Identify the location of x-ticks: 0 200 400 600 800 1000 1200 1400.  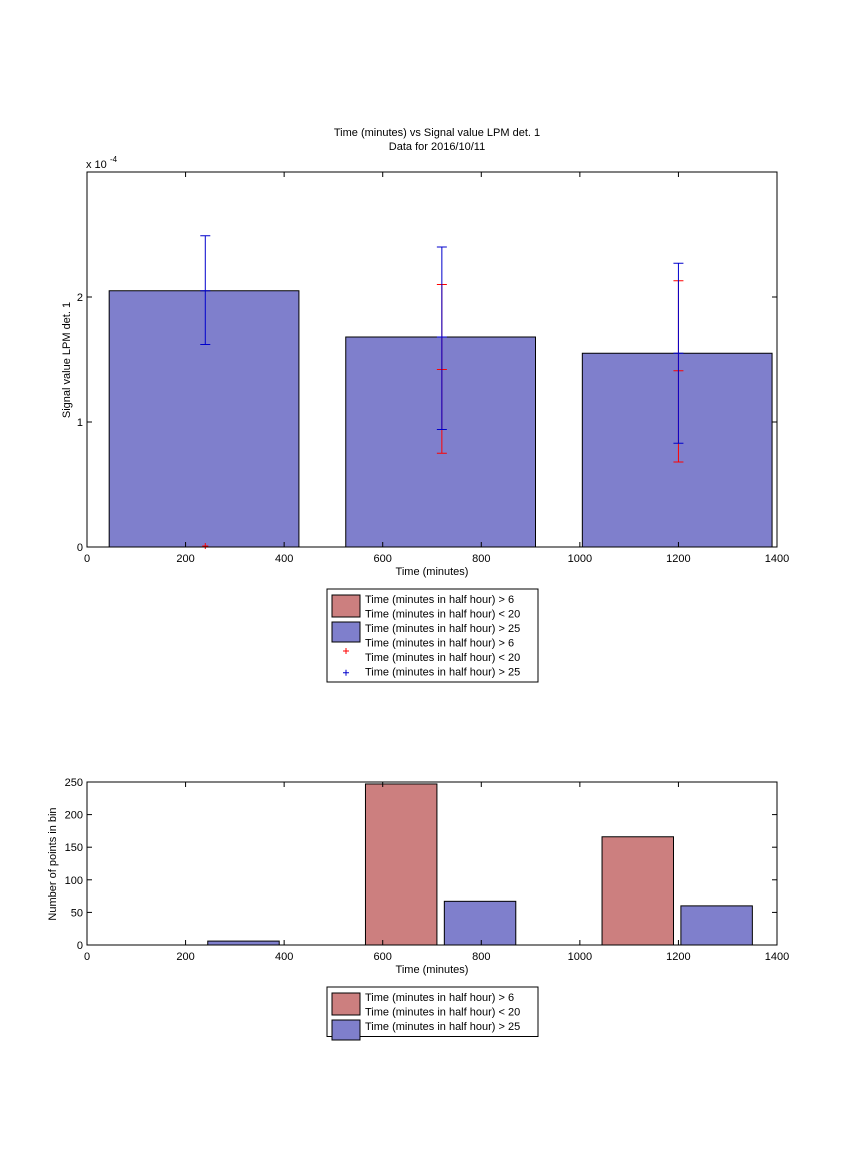
(436, 872).